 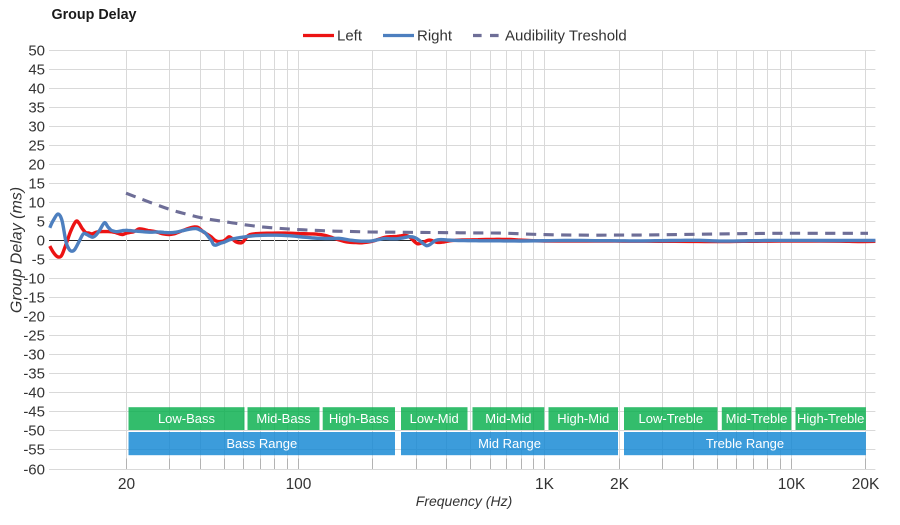 I want to click on svg-text: -20, so click(x=34, y=317).